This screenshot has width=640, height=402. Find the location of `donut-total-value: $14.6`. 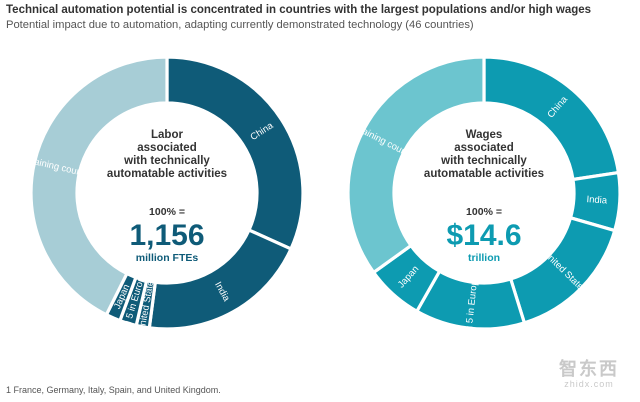

donut-total-value: $14.6 is located at coordinates (483, 235).